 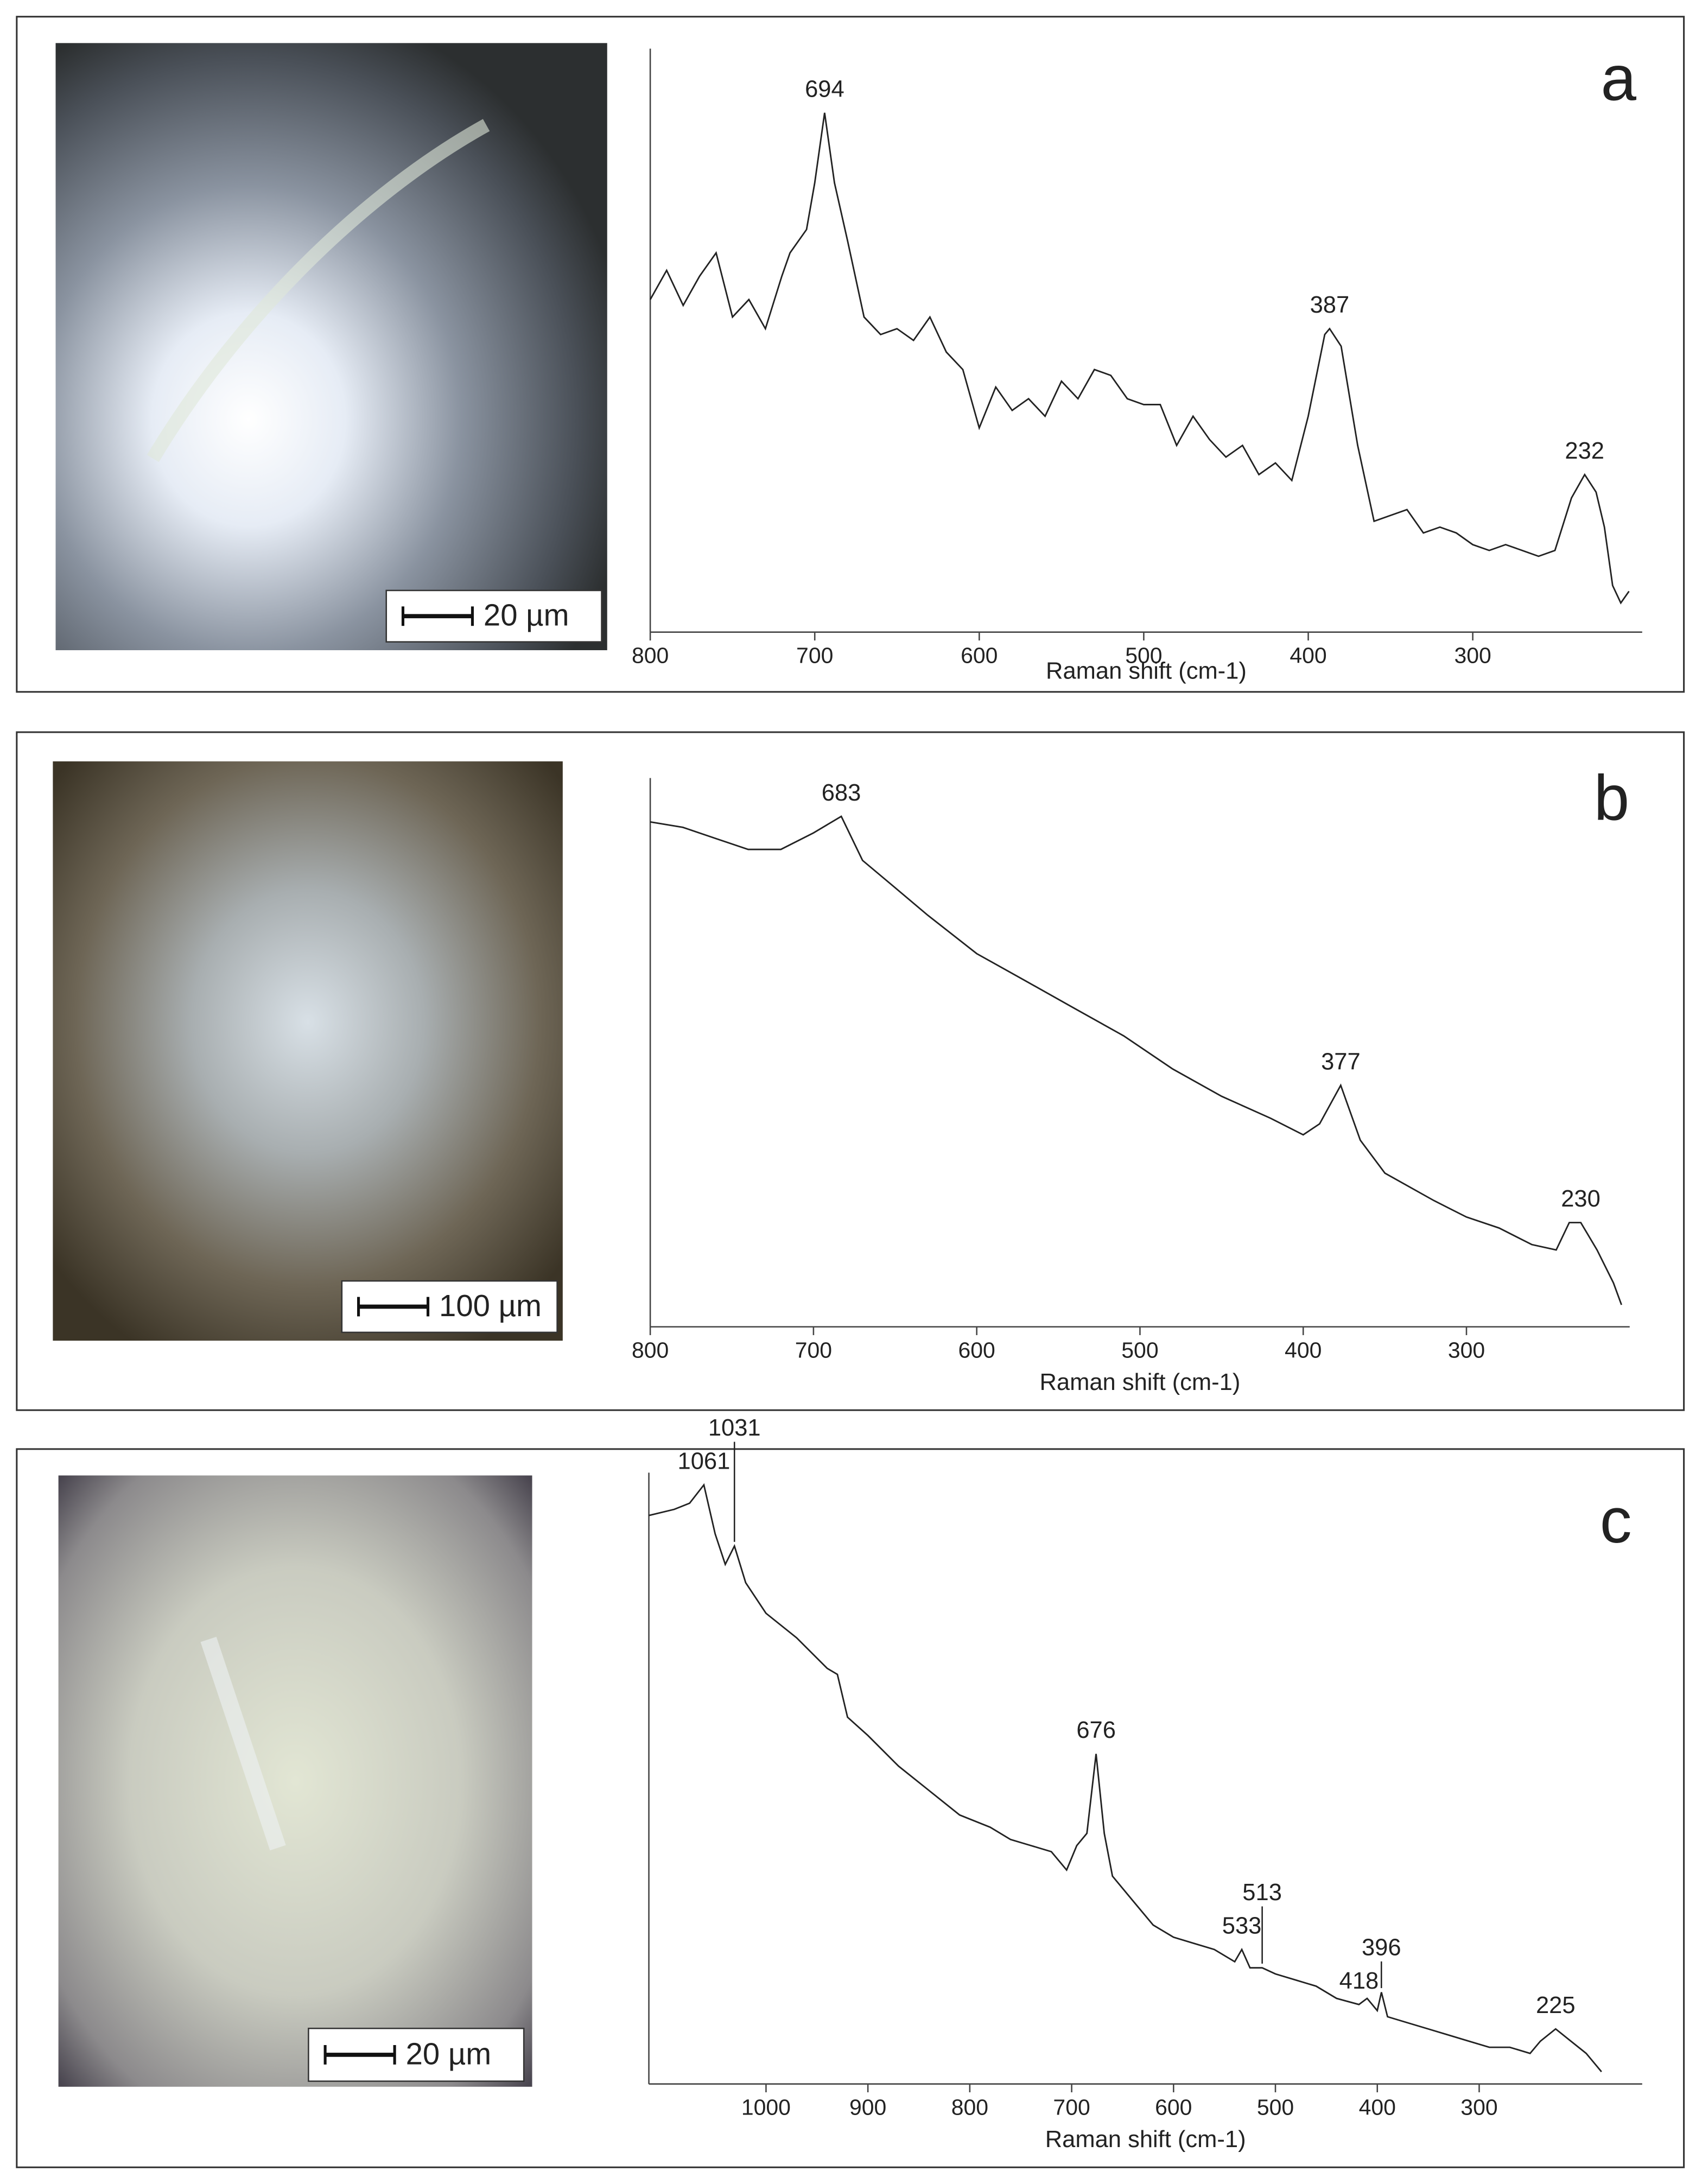 I want to click on peak-label: 225, so click(x=1556, y=2005).